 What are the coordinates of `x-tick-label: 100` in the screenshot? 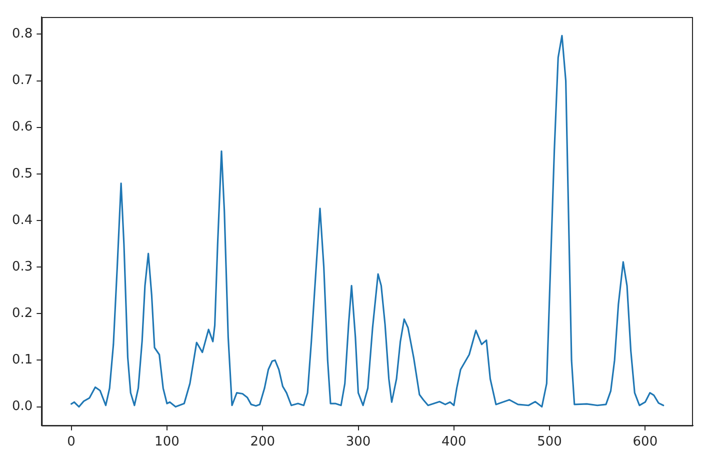 It's located at (167, 442).